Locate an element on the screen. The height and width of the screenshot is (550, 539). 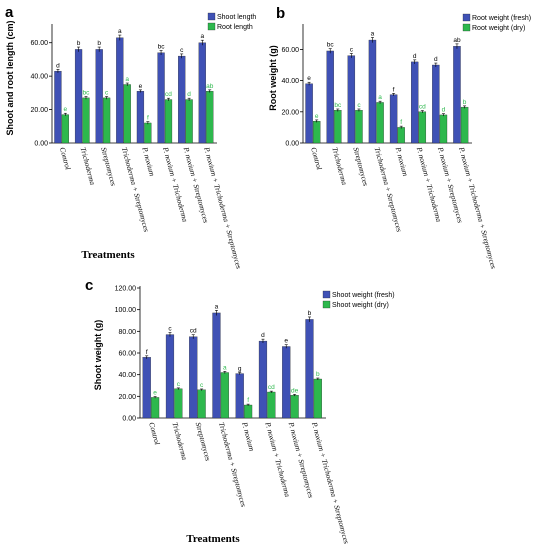
panel-c-legend-label: Shoot weight (fresh) is located at coordinates (363, 295).